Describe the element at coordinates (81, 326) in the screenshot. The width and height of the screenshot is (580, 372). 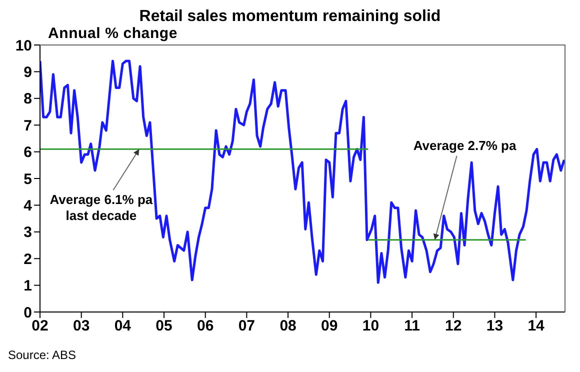
I see `x-tick-label: 03` at that location.